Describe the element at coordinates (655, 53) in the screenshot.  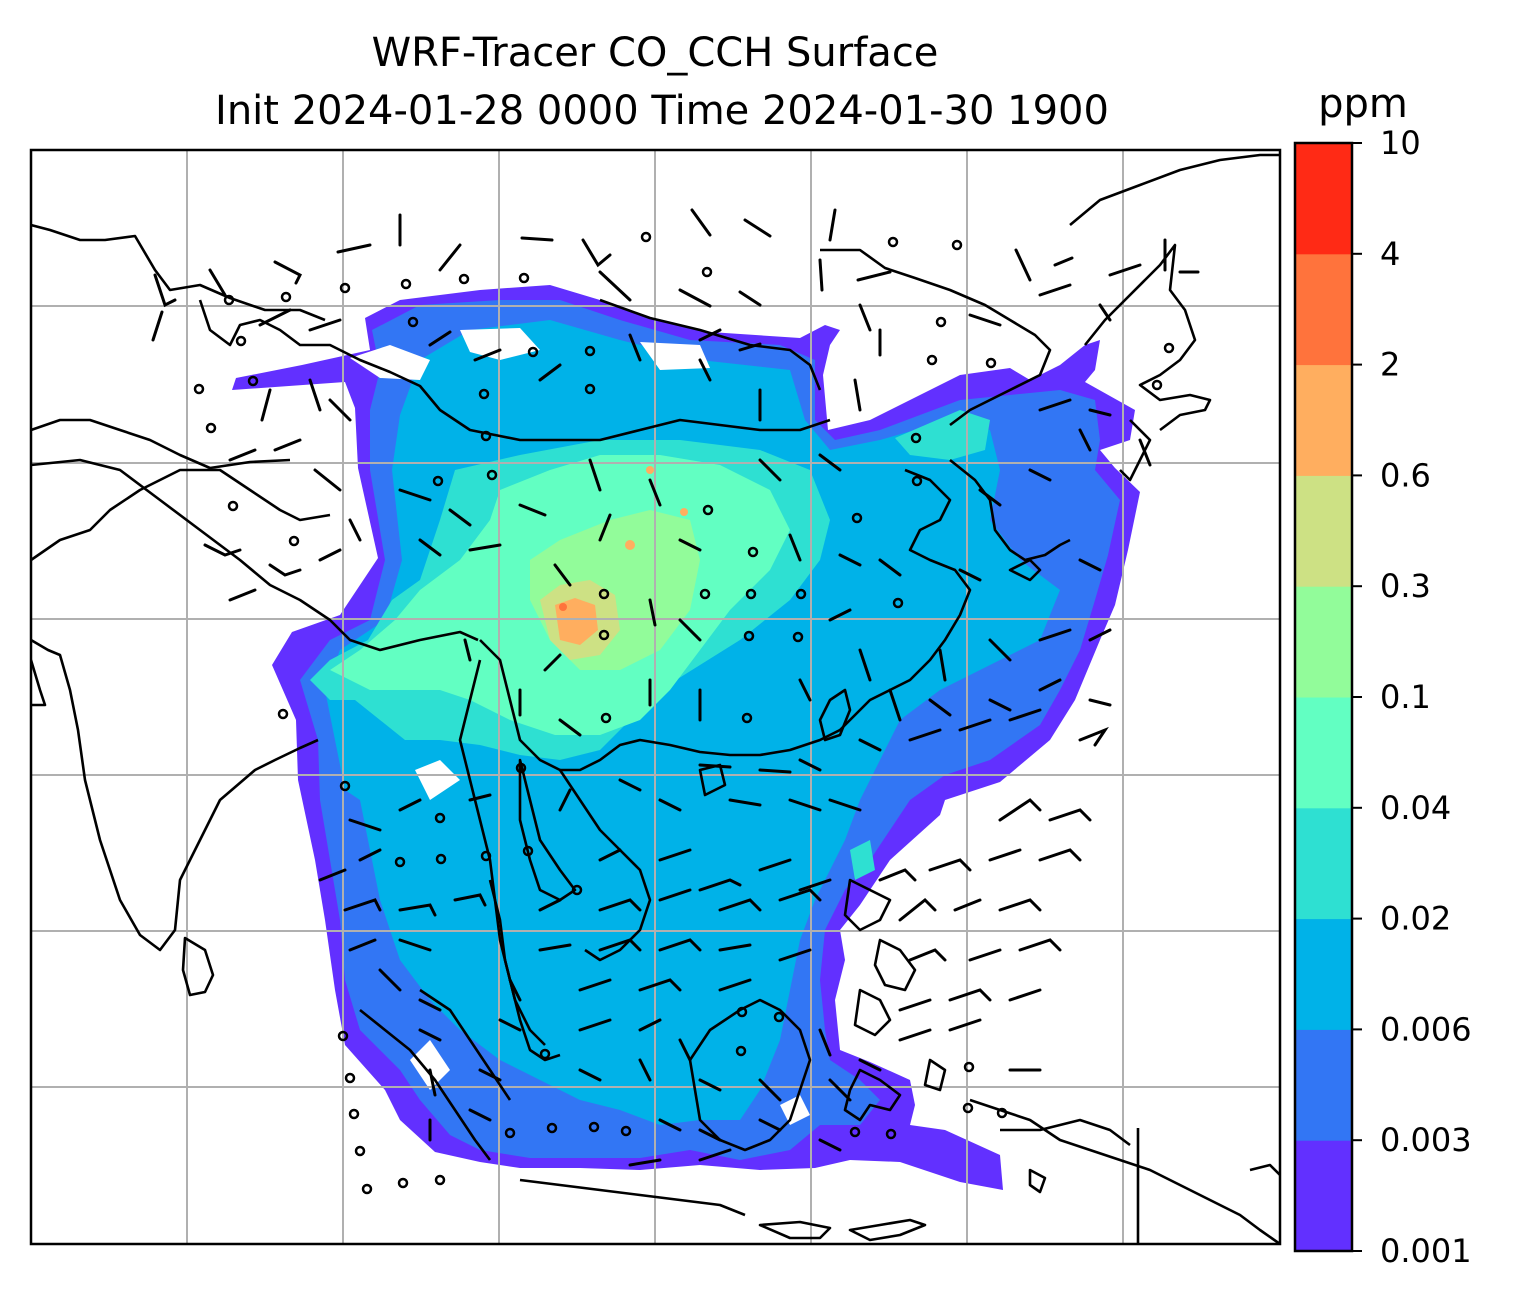
I see `map-title-line-1: WRF-Tracer CO_CCH Surface` at that location.